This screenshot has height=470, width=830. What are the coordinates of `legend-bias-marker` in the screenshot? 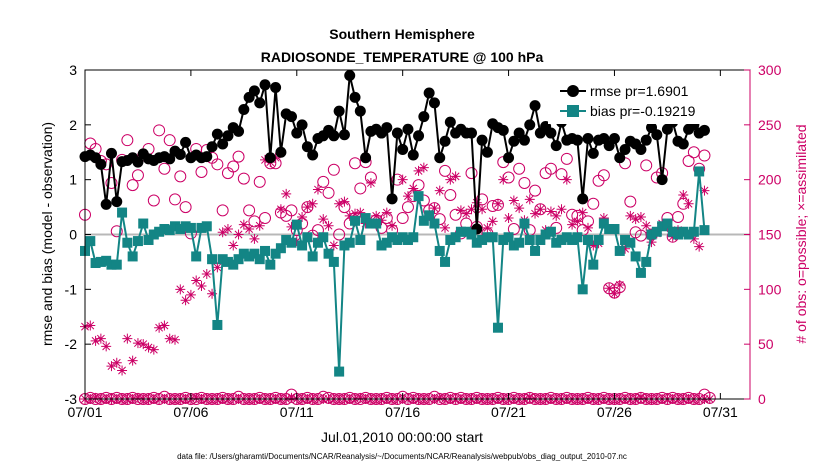 It's located at (573, 111).